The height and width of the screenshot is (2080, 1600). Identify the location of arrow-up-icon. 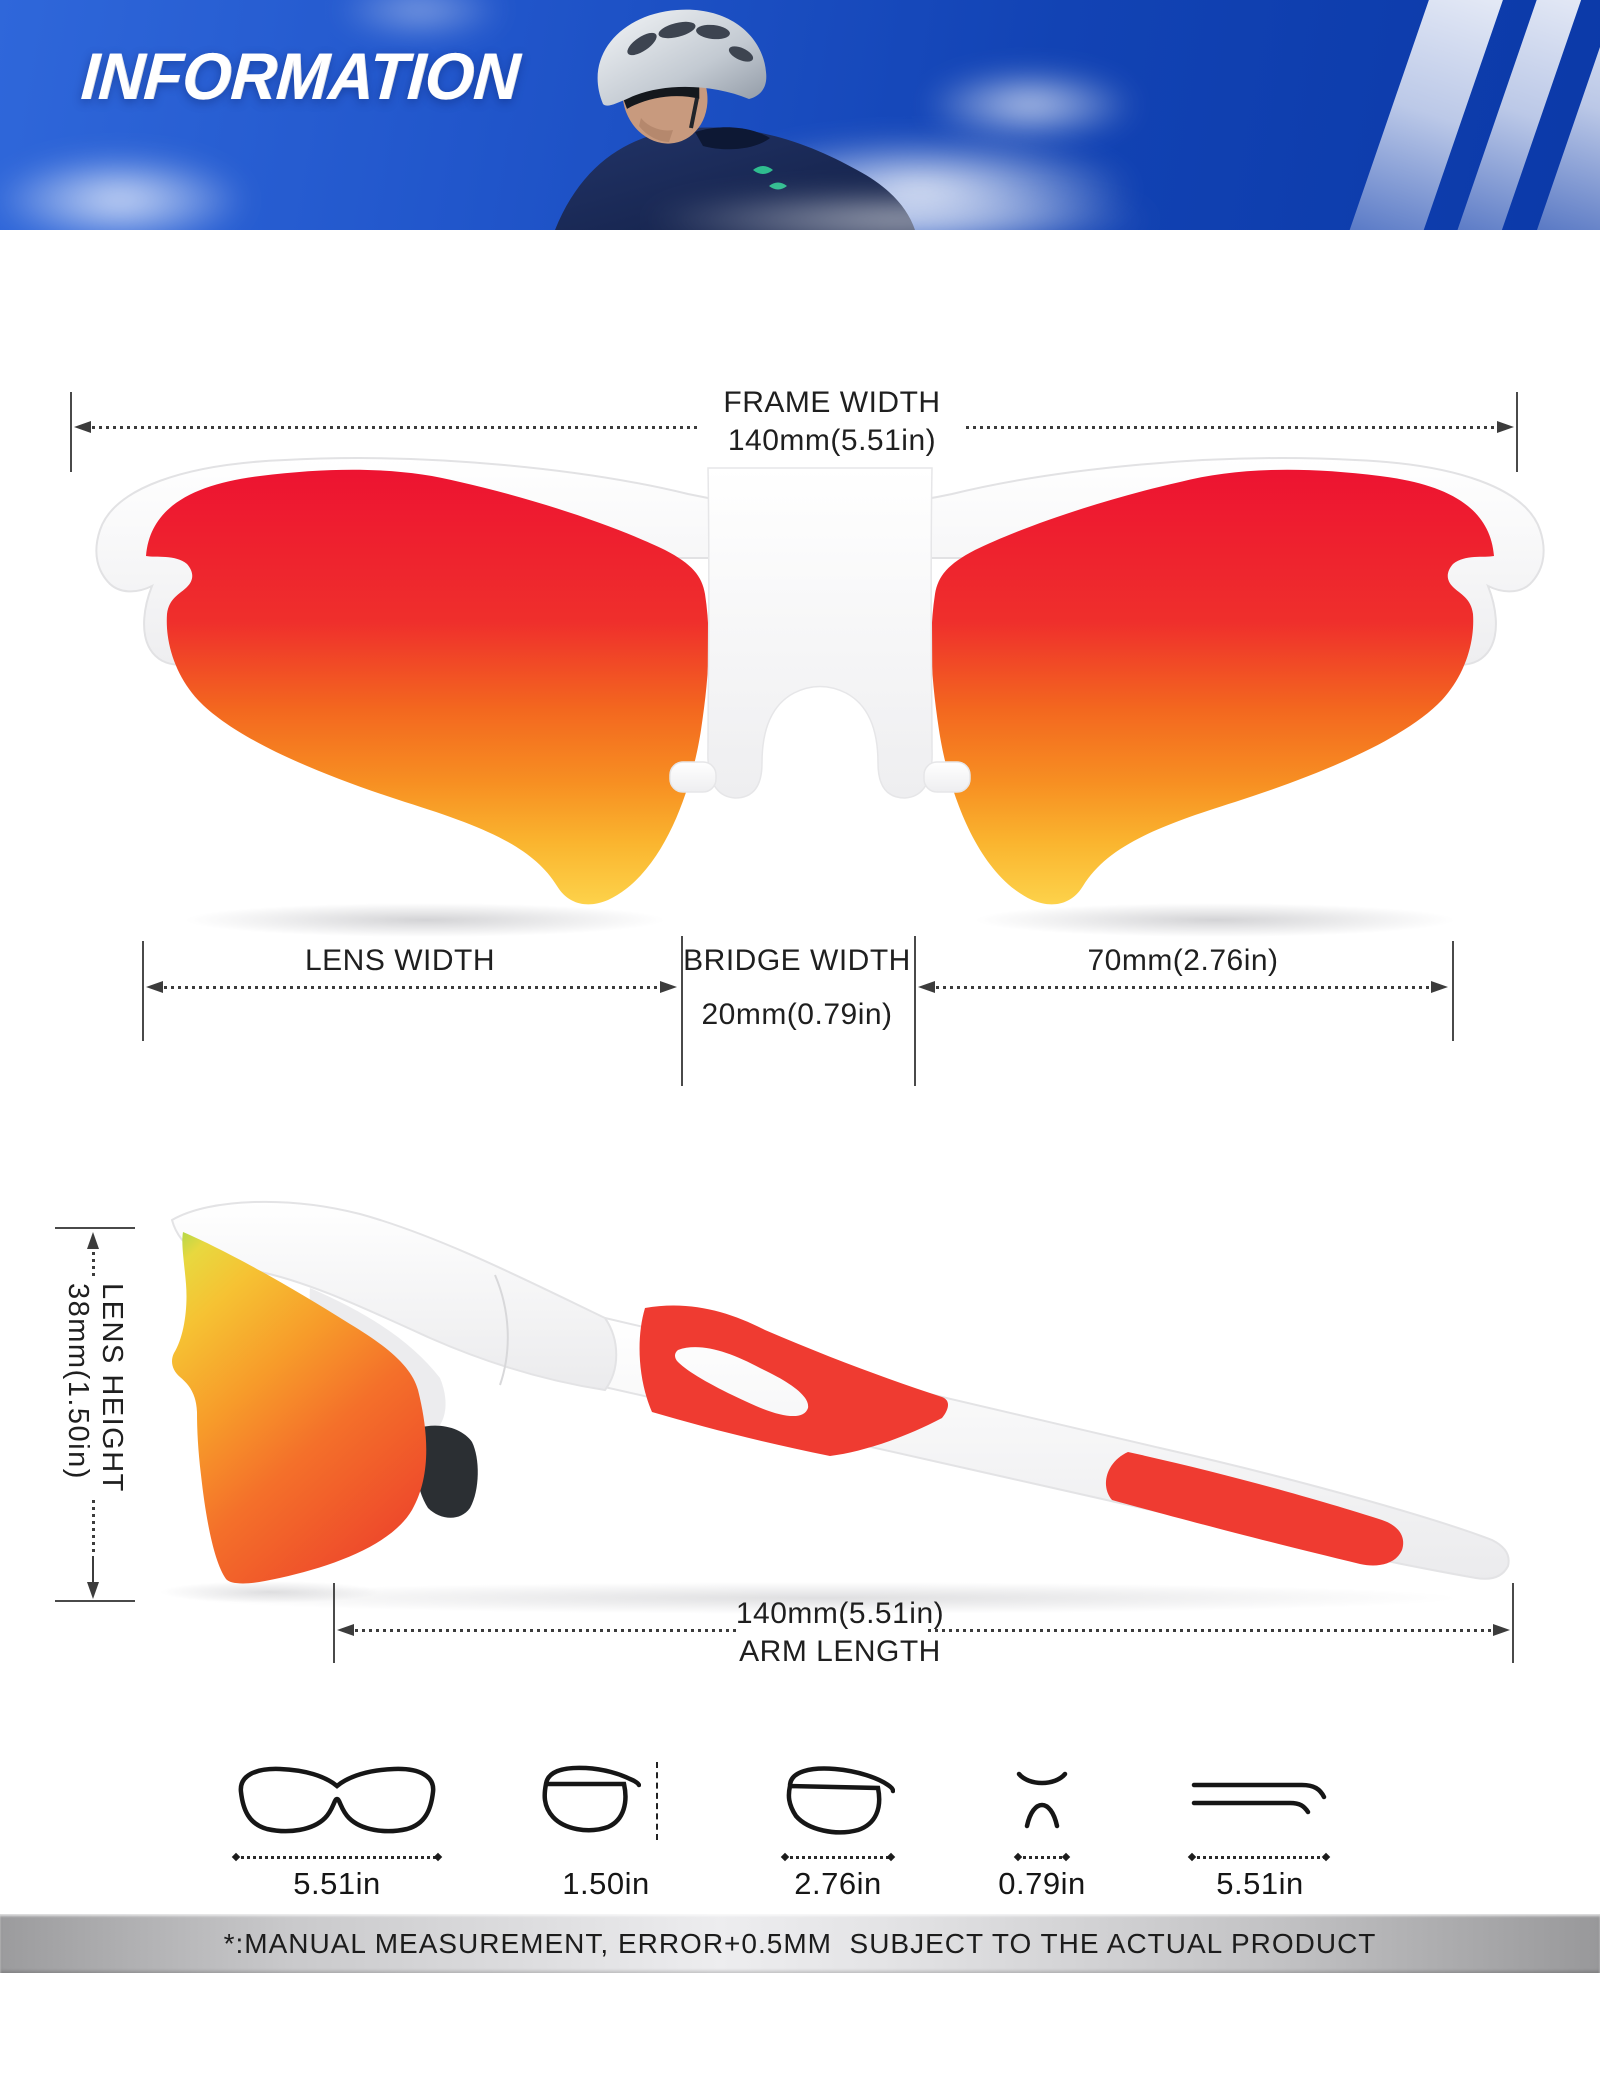
(93, 1240).